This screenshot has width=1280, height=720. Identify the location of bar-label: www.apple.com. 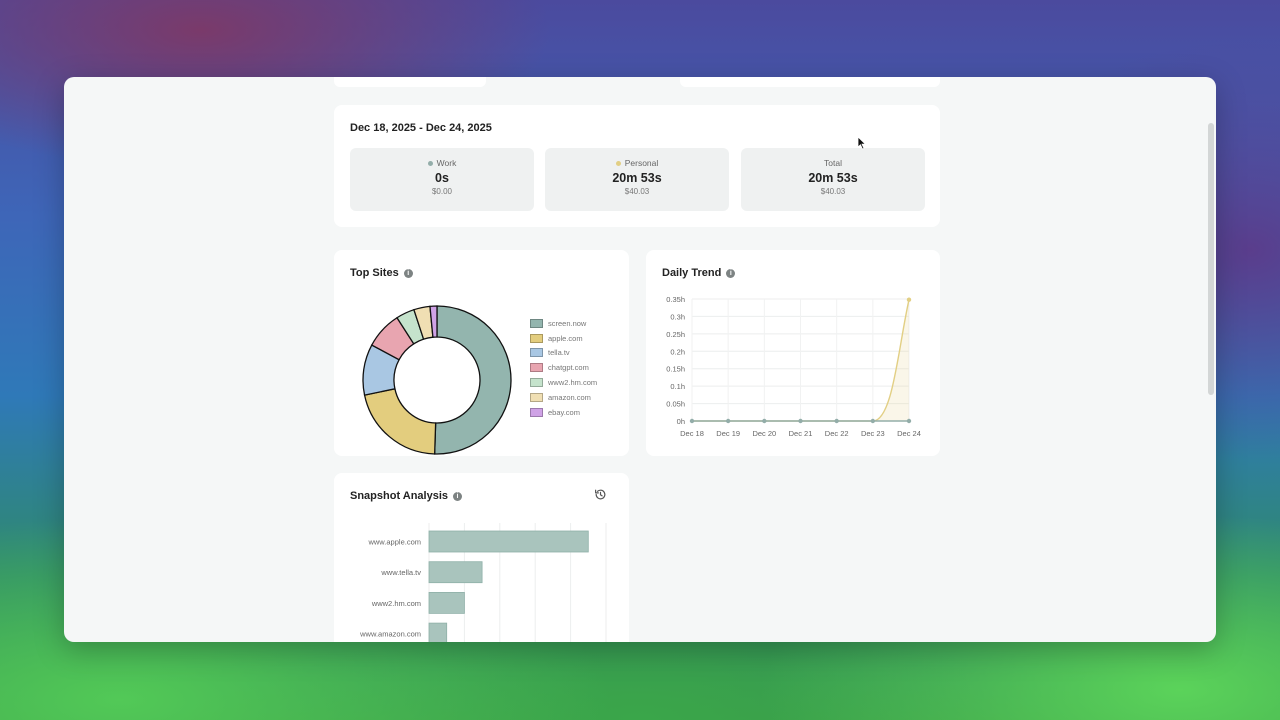
(394, 542).